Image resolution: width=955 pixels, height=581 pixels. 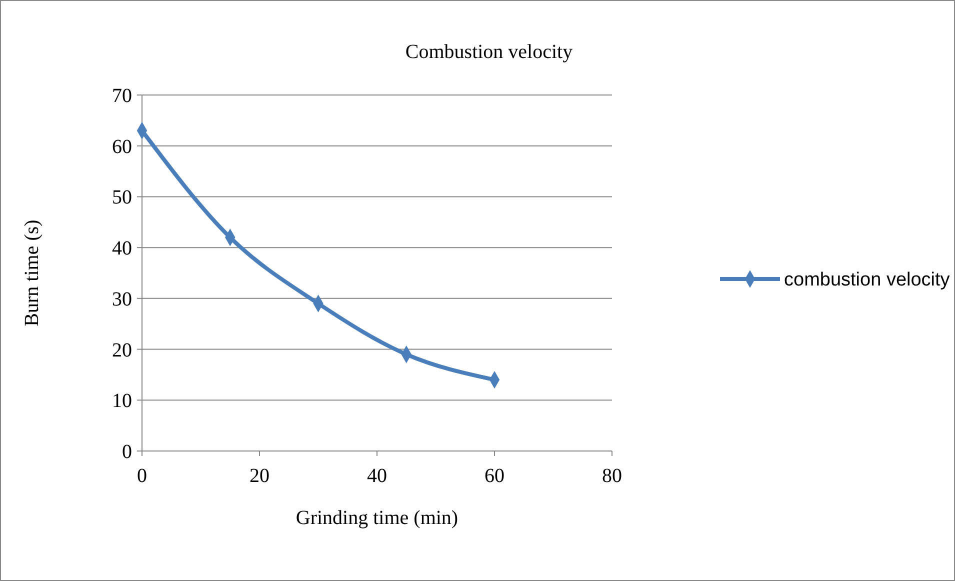 What do you see at coordinates (122, 249) in the screenshot?
I see `y-tick-label: 40` at bounding box center [122, 249].